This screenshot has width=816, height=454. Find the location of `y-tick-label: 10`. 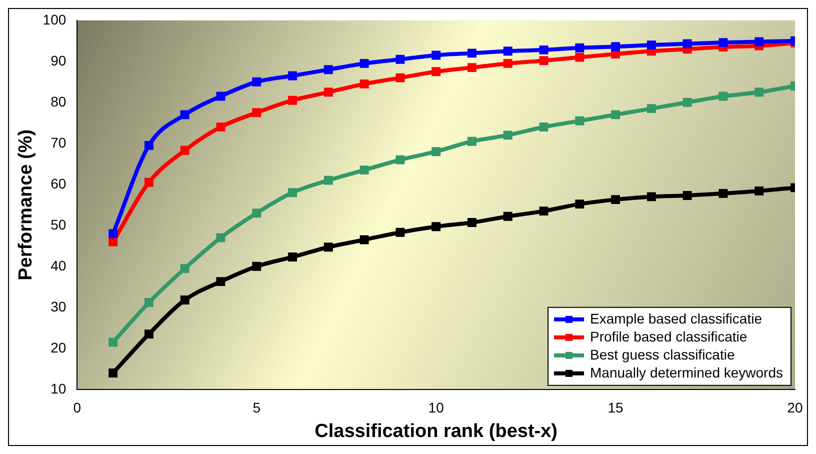

y-tick-label: 10 is located at coordinates (58, 388).